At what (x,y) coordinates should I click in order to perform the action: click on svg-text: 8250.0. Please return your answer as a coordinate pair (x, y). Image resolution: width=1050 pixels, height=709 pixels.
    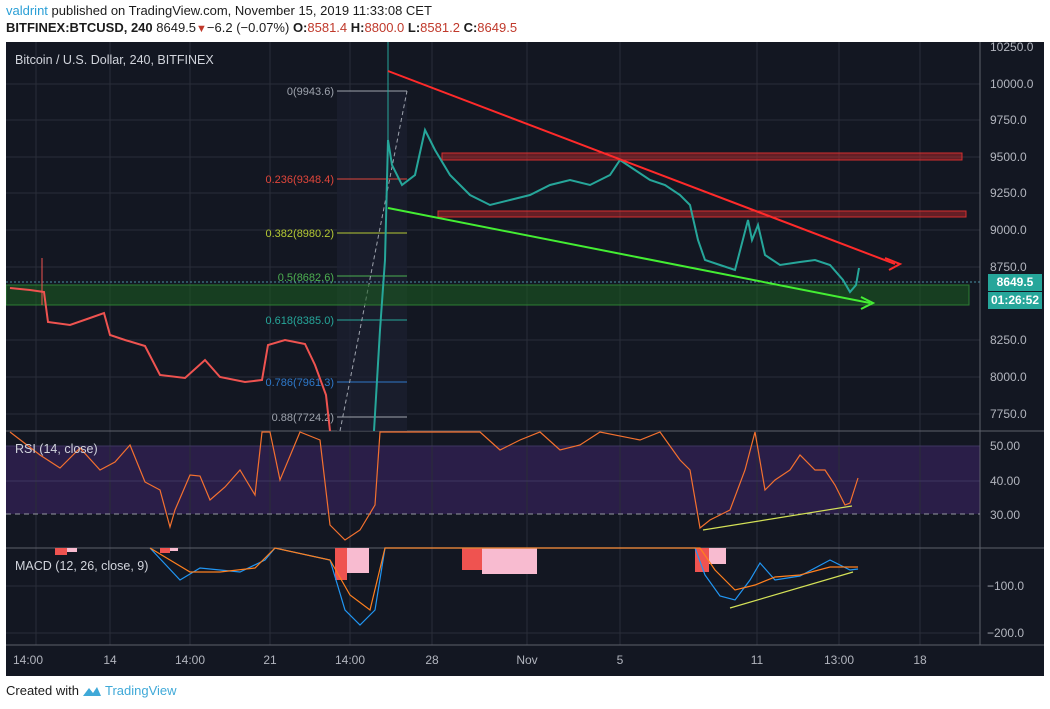
    Looking at the image, I should click on (1008, 340).